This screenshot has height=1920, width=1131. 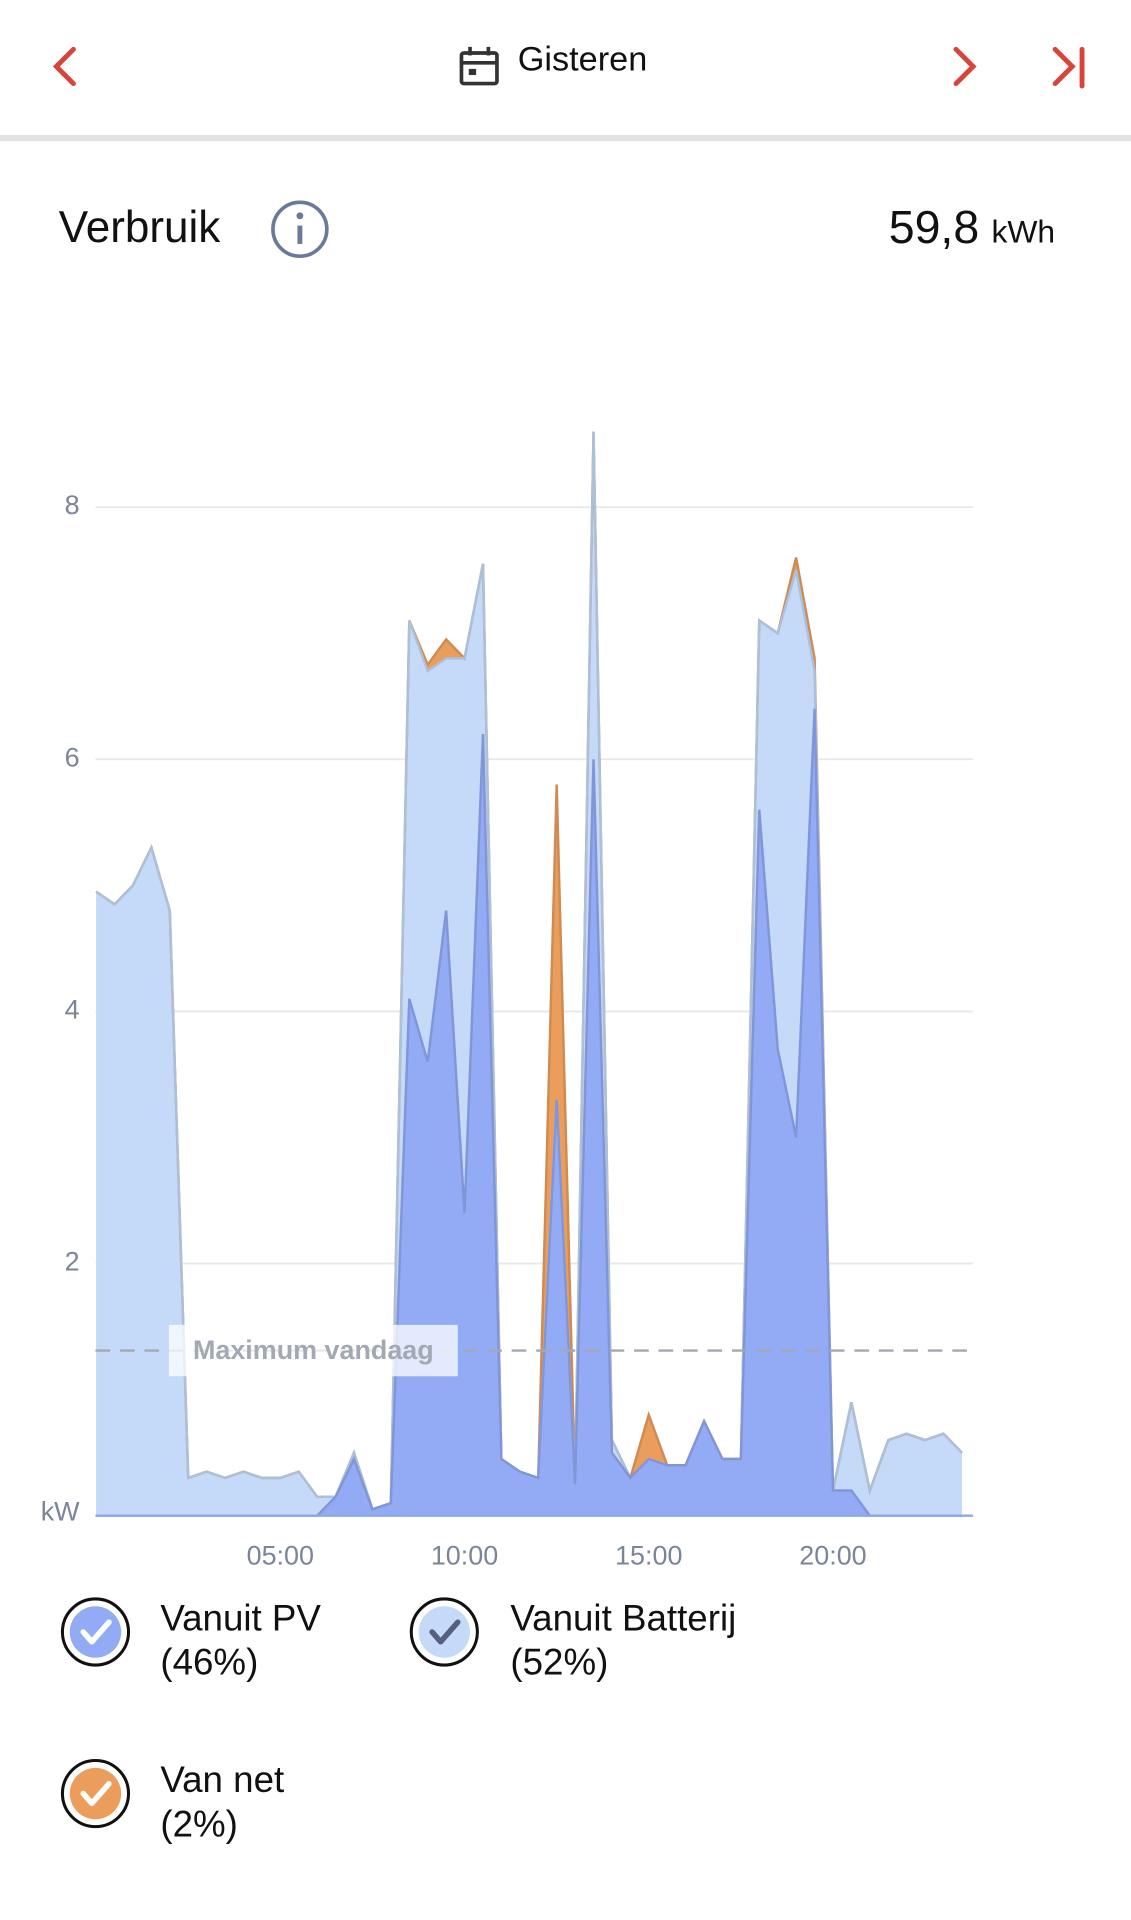 What do you see at coordinates (832, 1555) in the screenshot?
I see `x-tick-label: 20:00` at bounding box center [832, 1555].